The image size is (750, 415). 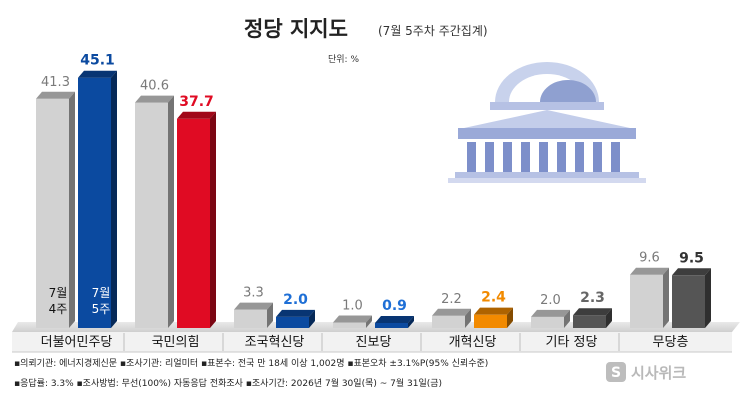 I want to click on national-assembly-building-icon, so click(x=547, y=122).